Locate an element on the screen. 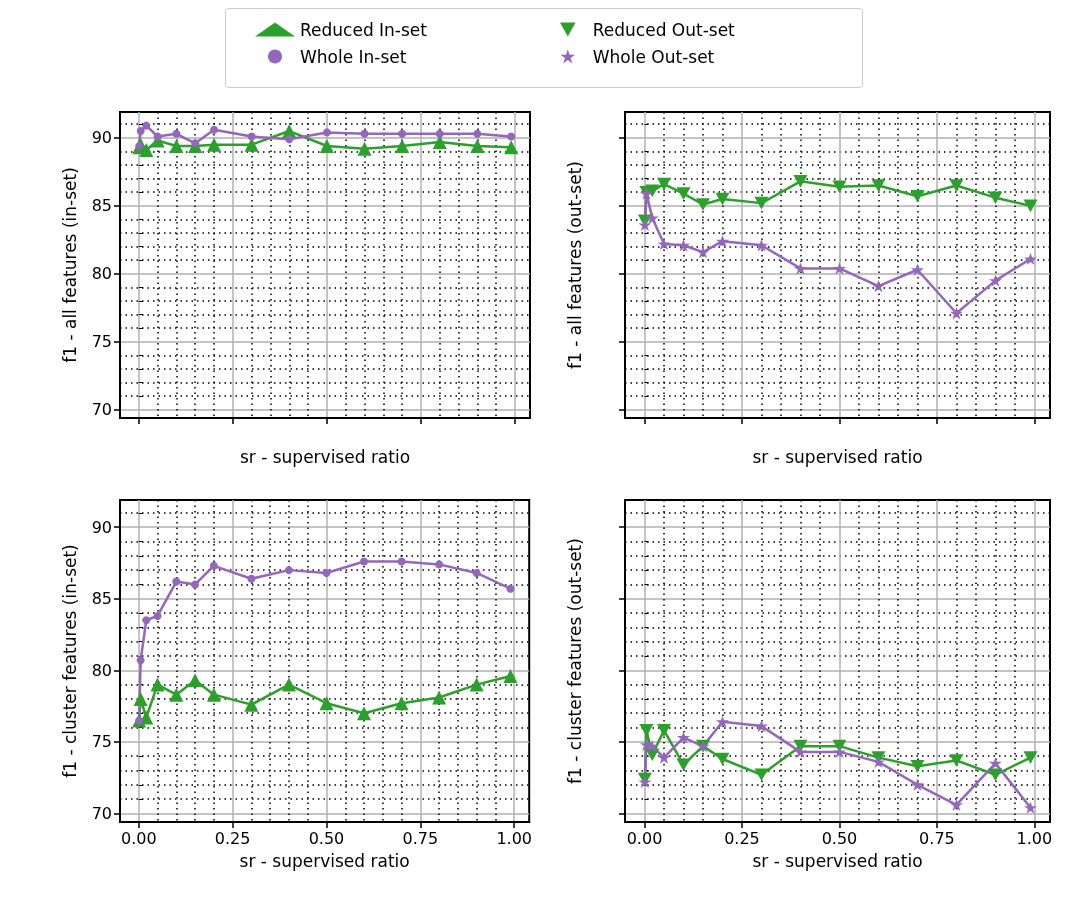 Image resolution: width=1066 pixels, height=901 pixels. legend-label: Whole In-set is located at coordinates (353, 56).